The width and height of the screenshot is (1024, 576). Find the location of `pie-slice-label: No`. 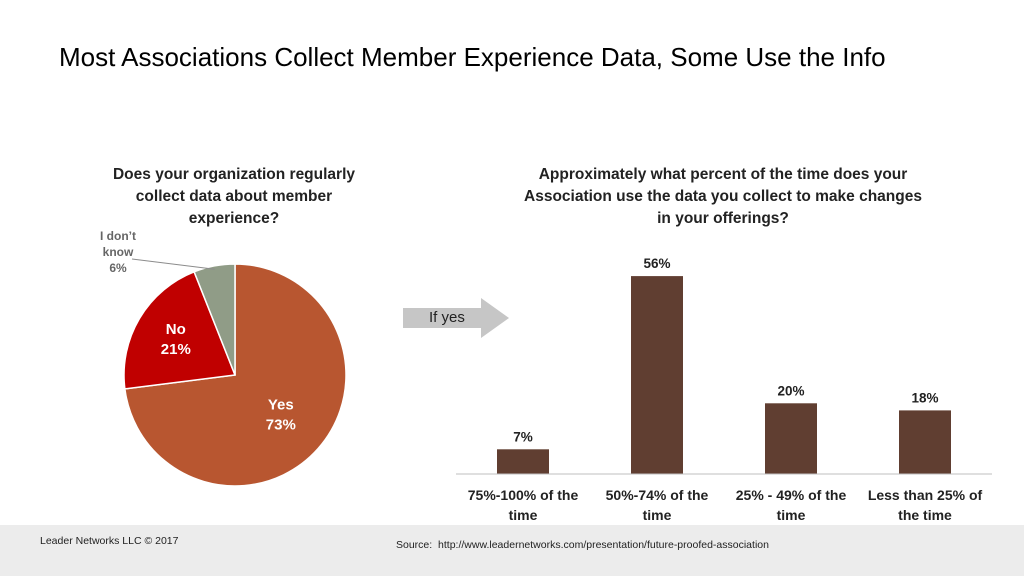

pie-slice-label: No is located at coordinates (176, 329).